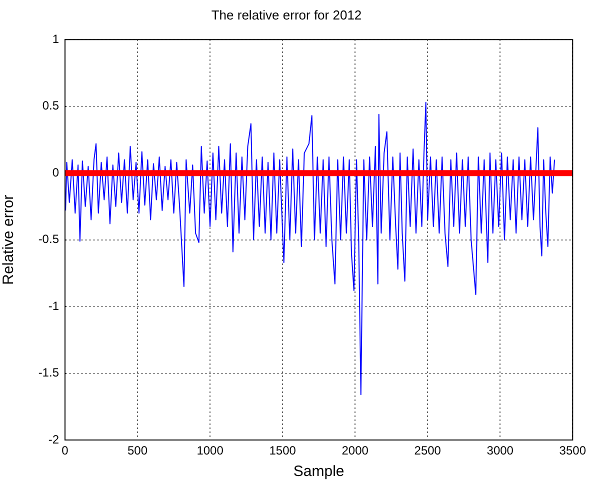 The image size is (590, 483). I want to click on x-tick-label: 1000, so click(210, 451).